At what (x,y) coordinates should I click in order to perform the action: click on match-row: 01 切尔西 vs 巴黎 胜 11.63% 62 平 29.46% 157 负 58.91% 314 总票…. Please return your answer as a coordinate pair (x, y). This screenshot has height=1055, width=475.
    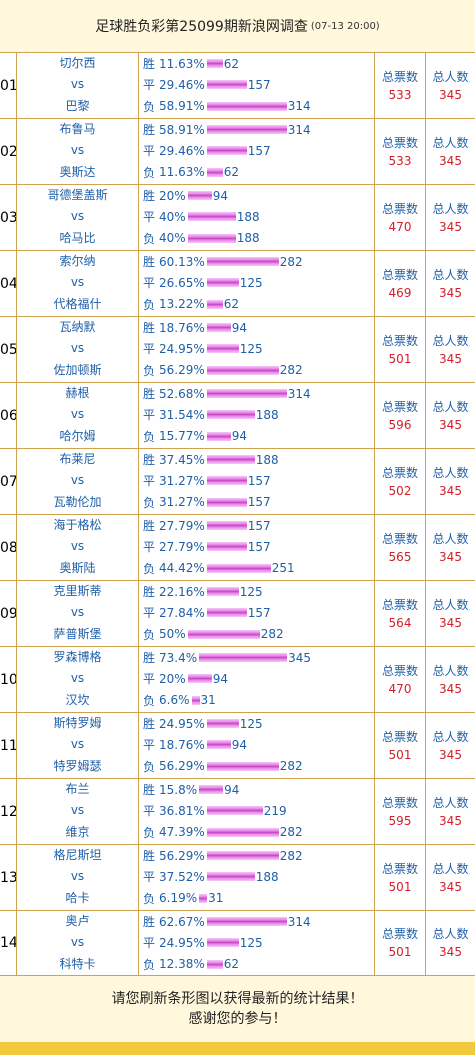
    Looking at the image, I should click on (237, 85).